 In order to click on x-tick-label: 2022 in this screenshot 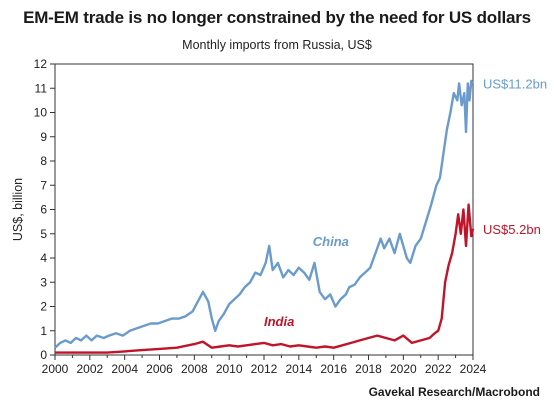, I will do `click(438, 369)`.